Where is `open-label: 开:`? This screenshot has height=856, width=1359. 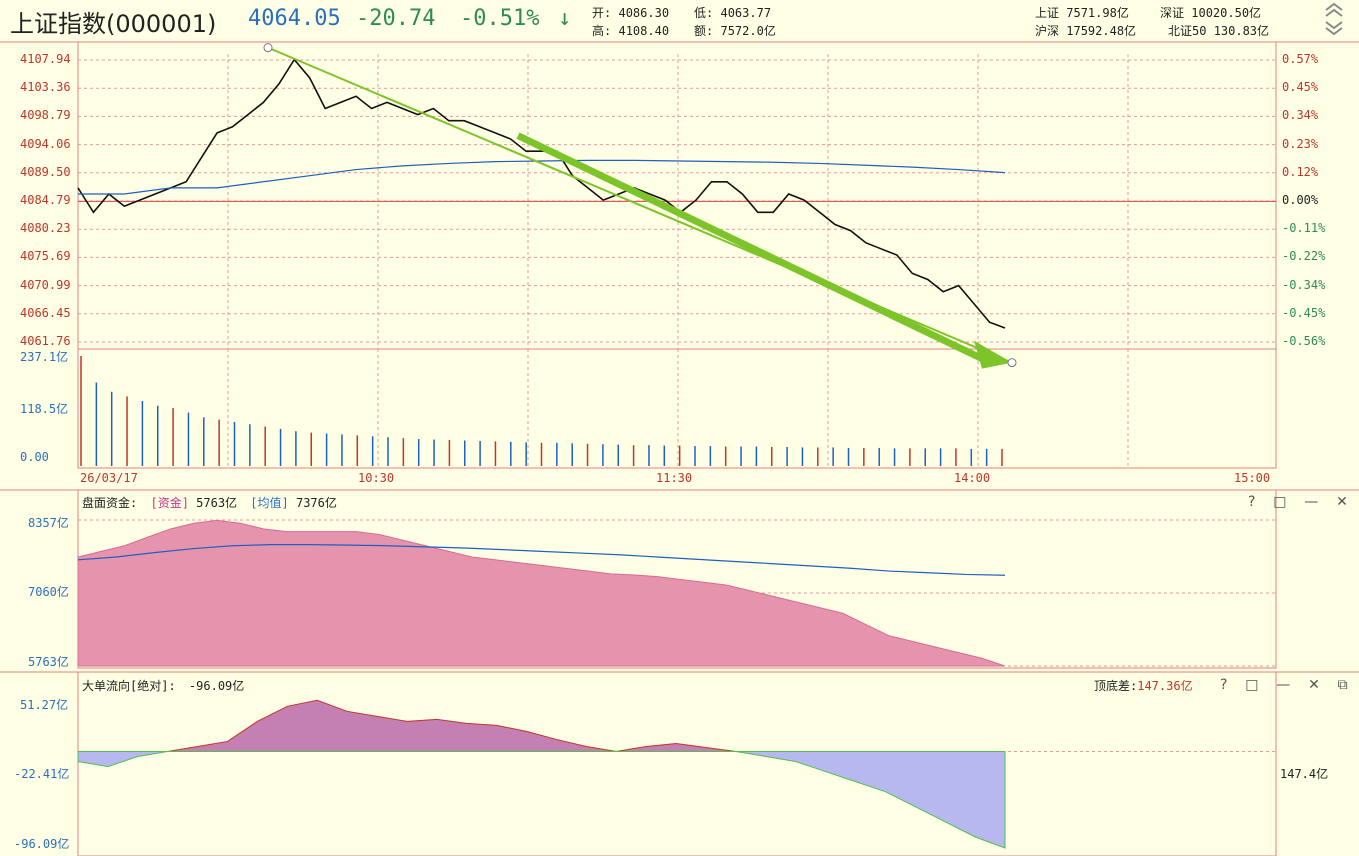
open-label: 开: is located at coordinates (602, 13).